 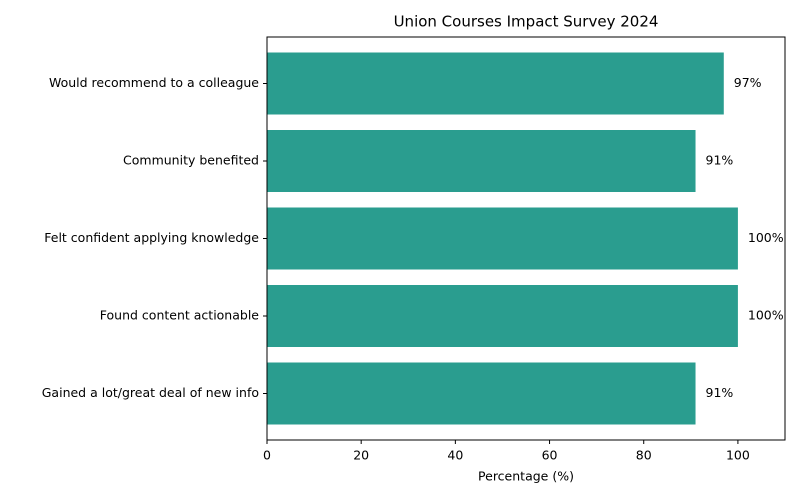 I want to click on x-axis-label: Percentage (%), so click(x=526, y=476).